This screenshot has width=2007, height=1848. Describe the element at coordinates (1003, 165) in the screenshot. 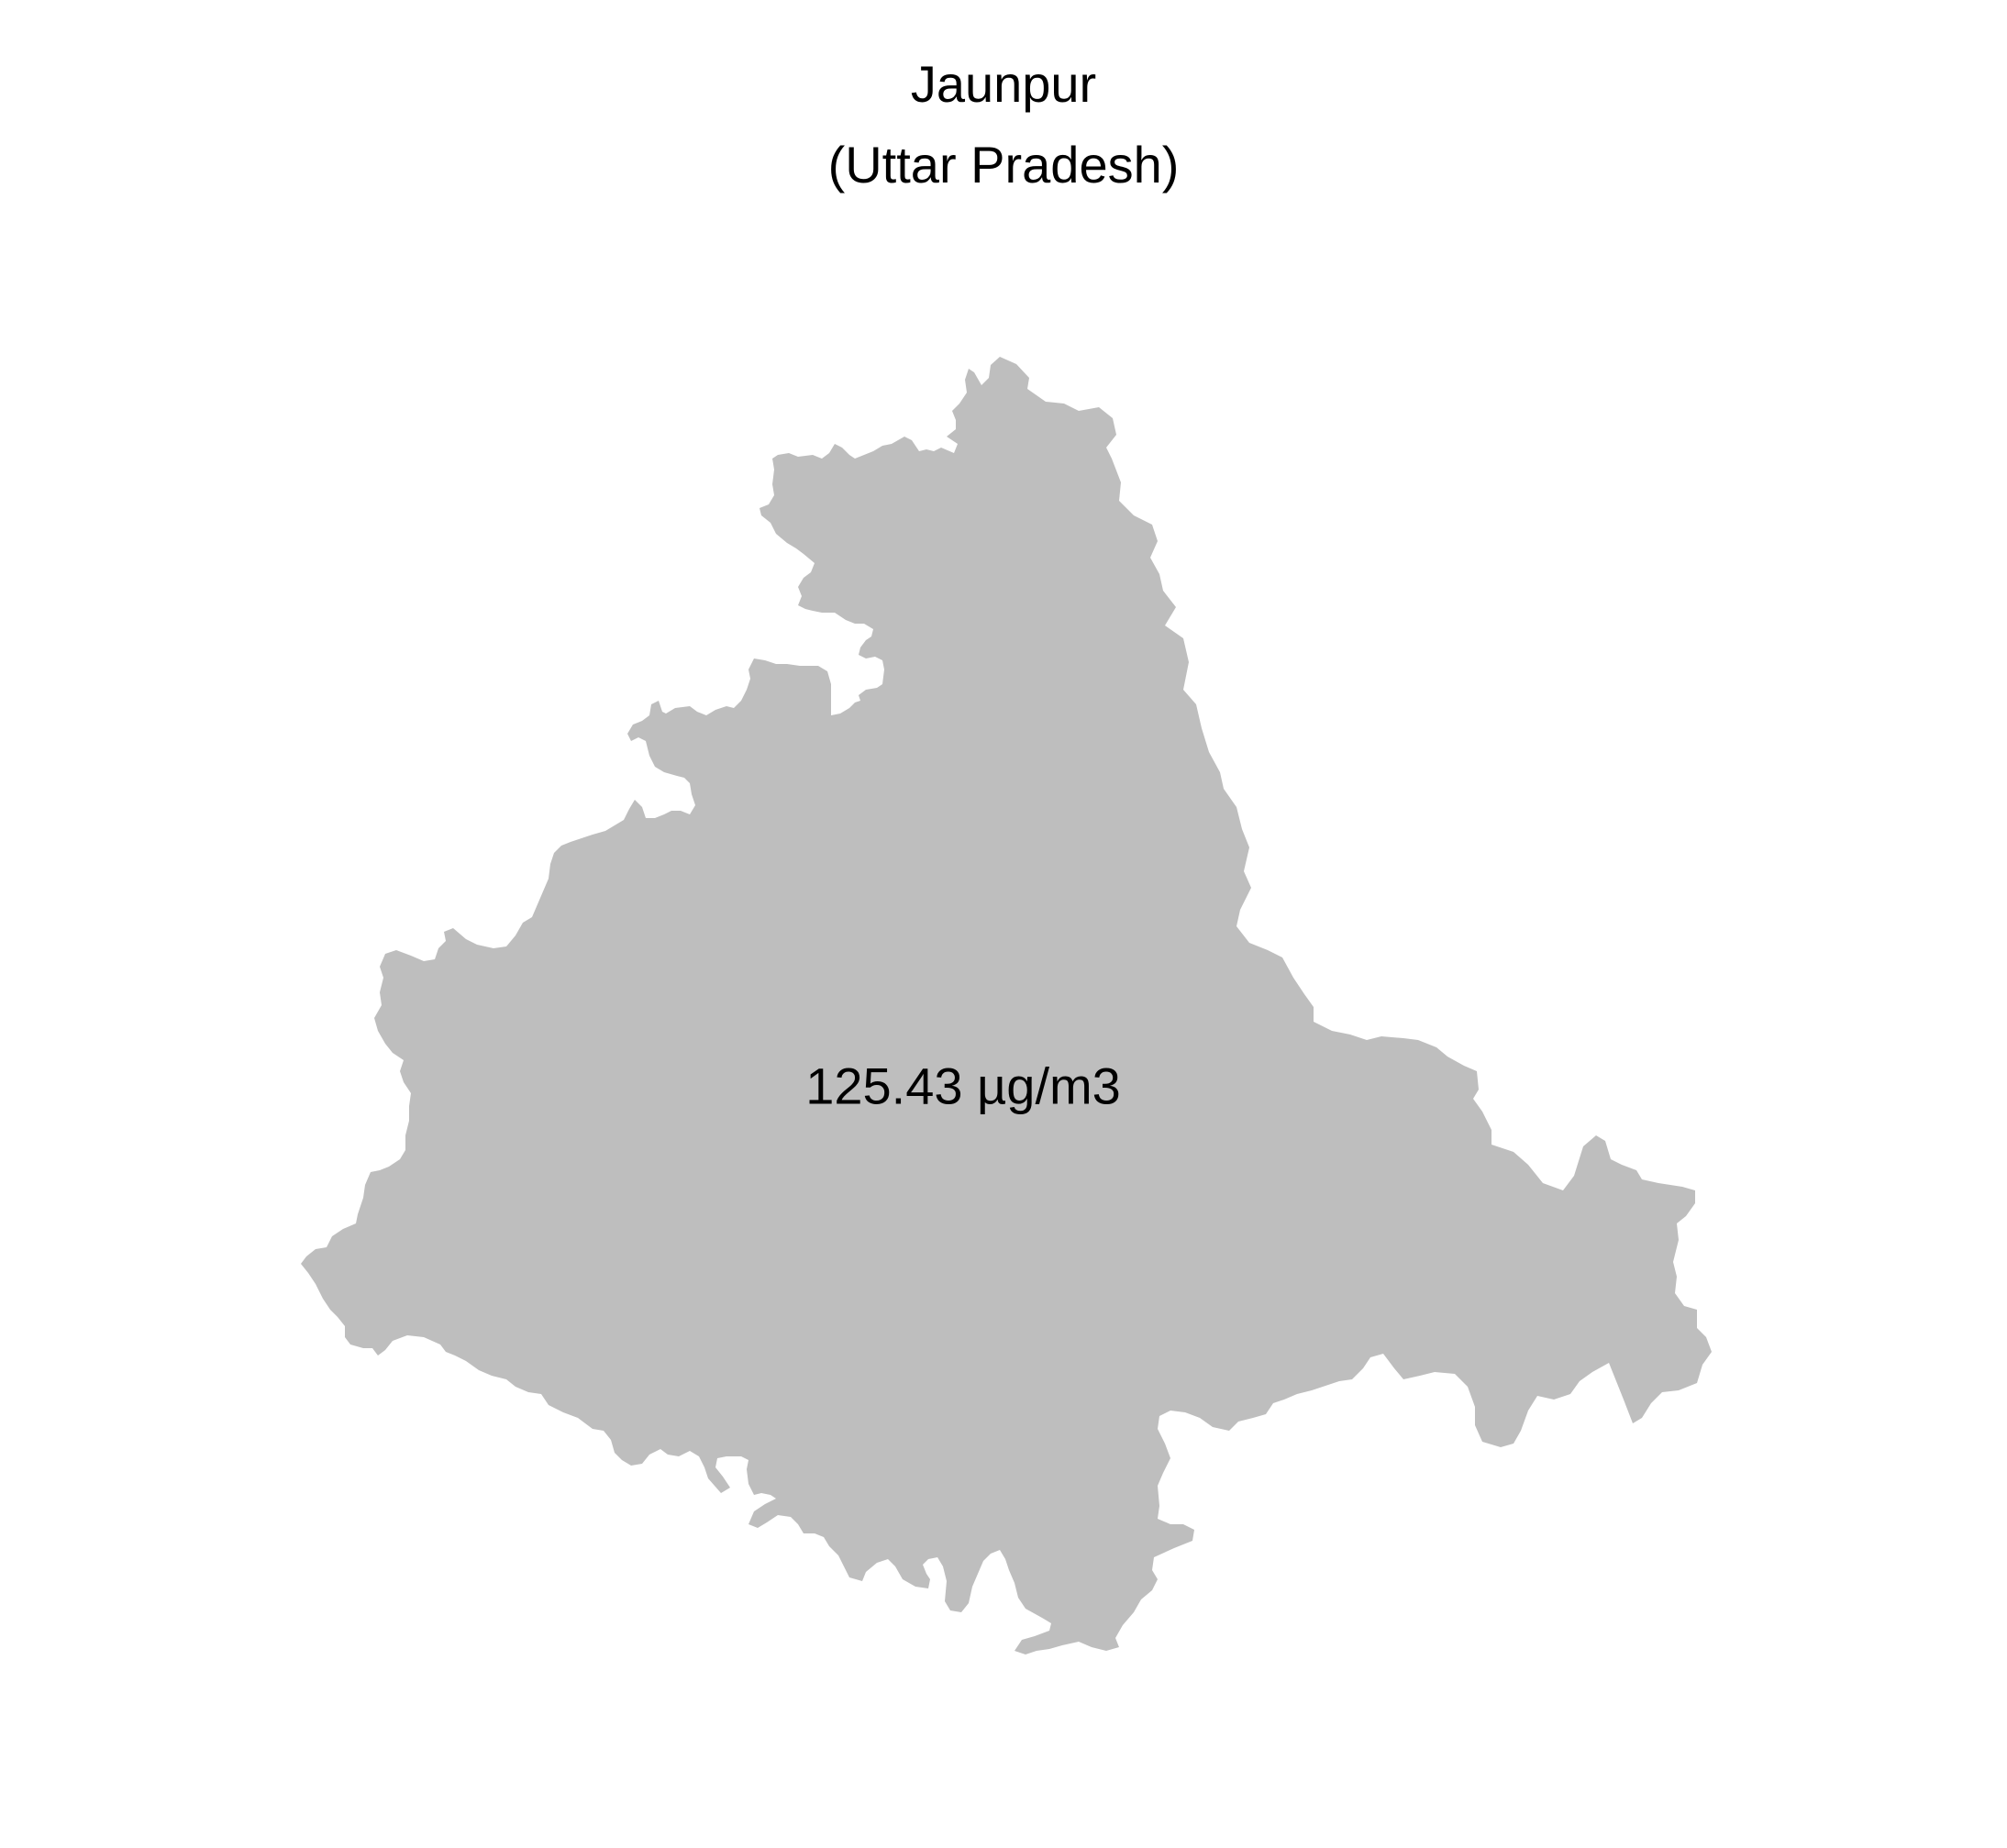

I see `map-subtitle: (Uttar Pradesh)` at that location.